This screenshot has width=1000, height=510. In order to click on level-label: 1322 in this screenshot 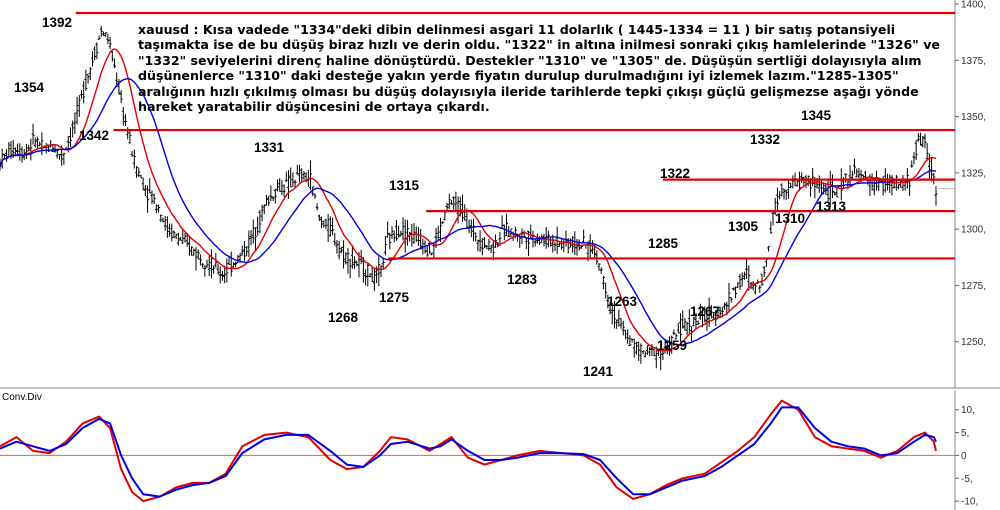, I will do `click(675, 173)`.